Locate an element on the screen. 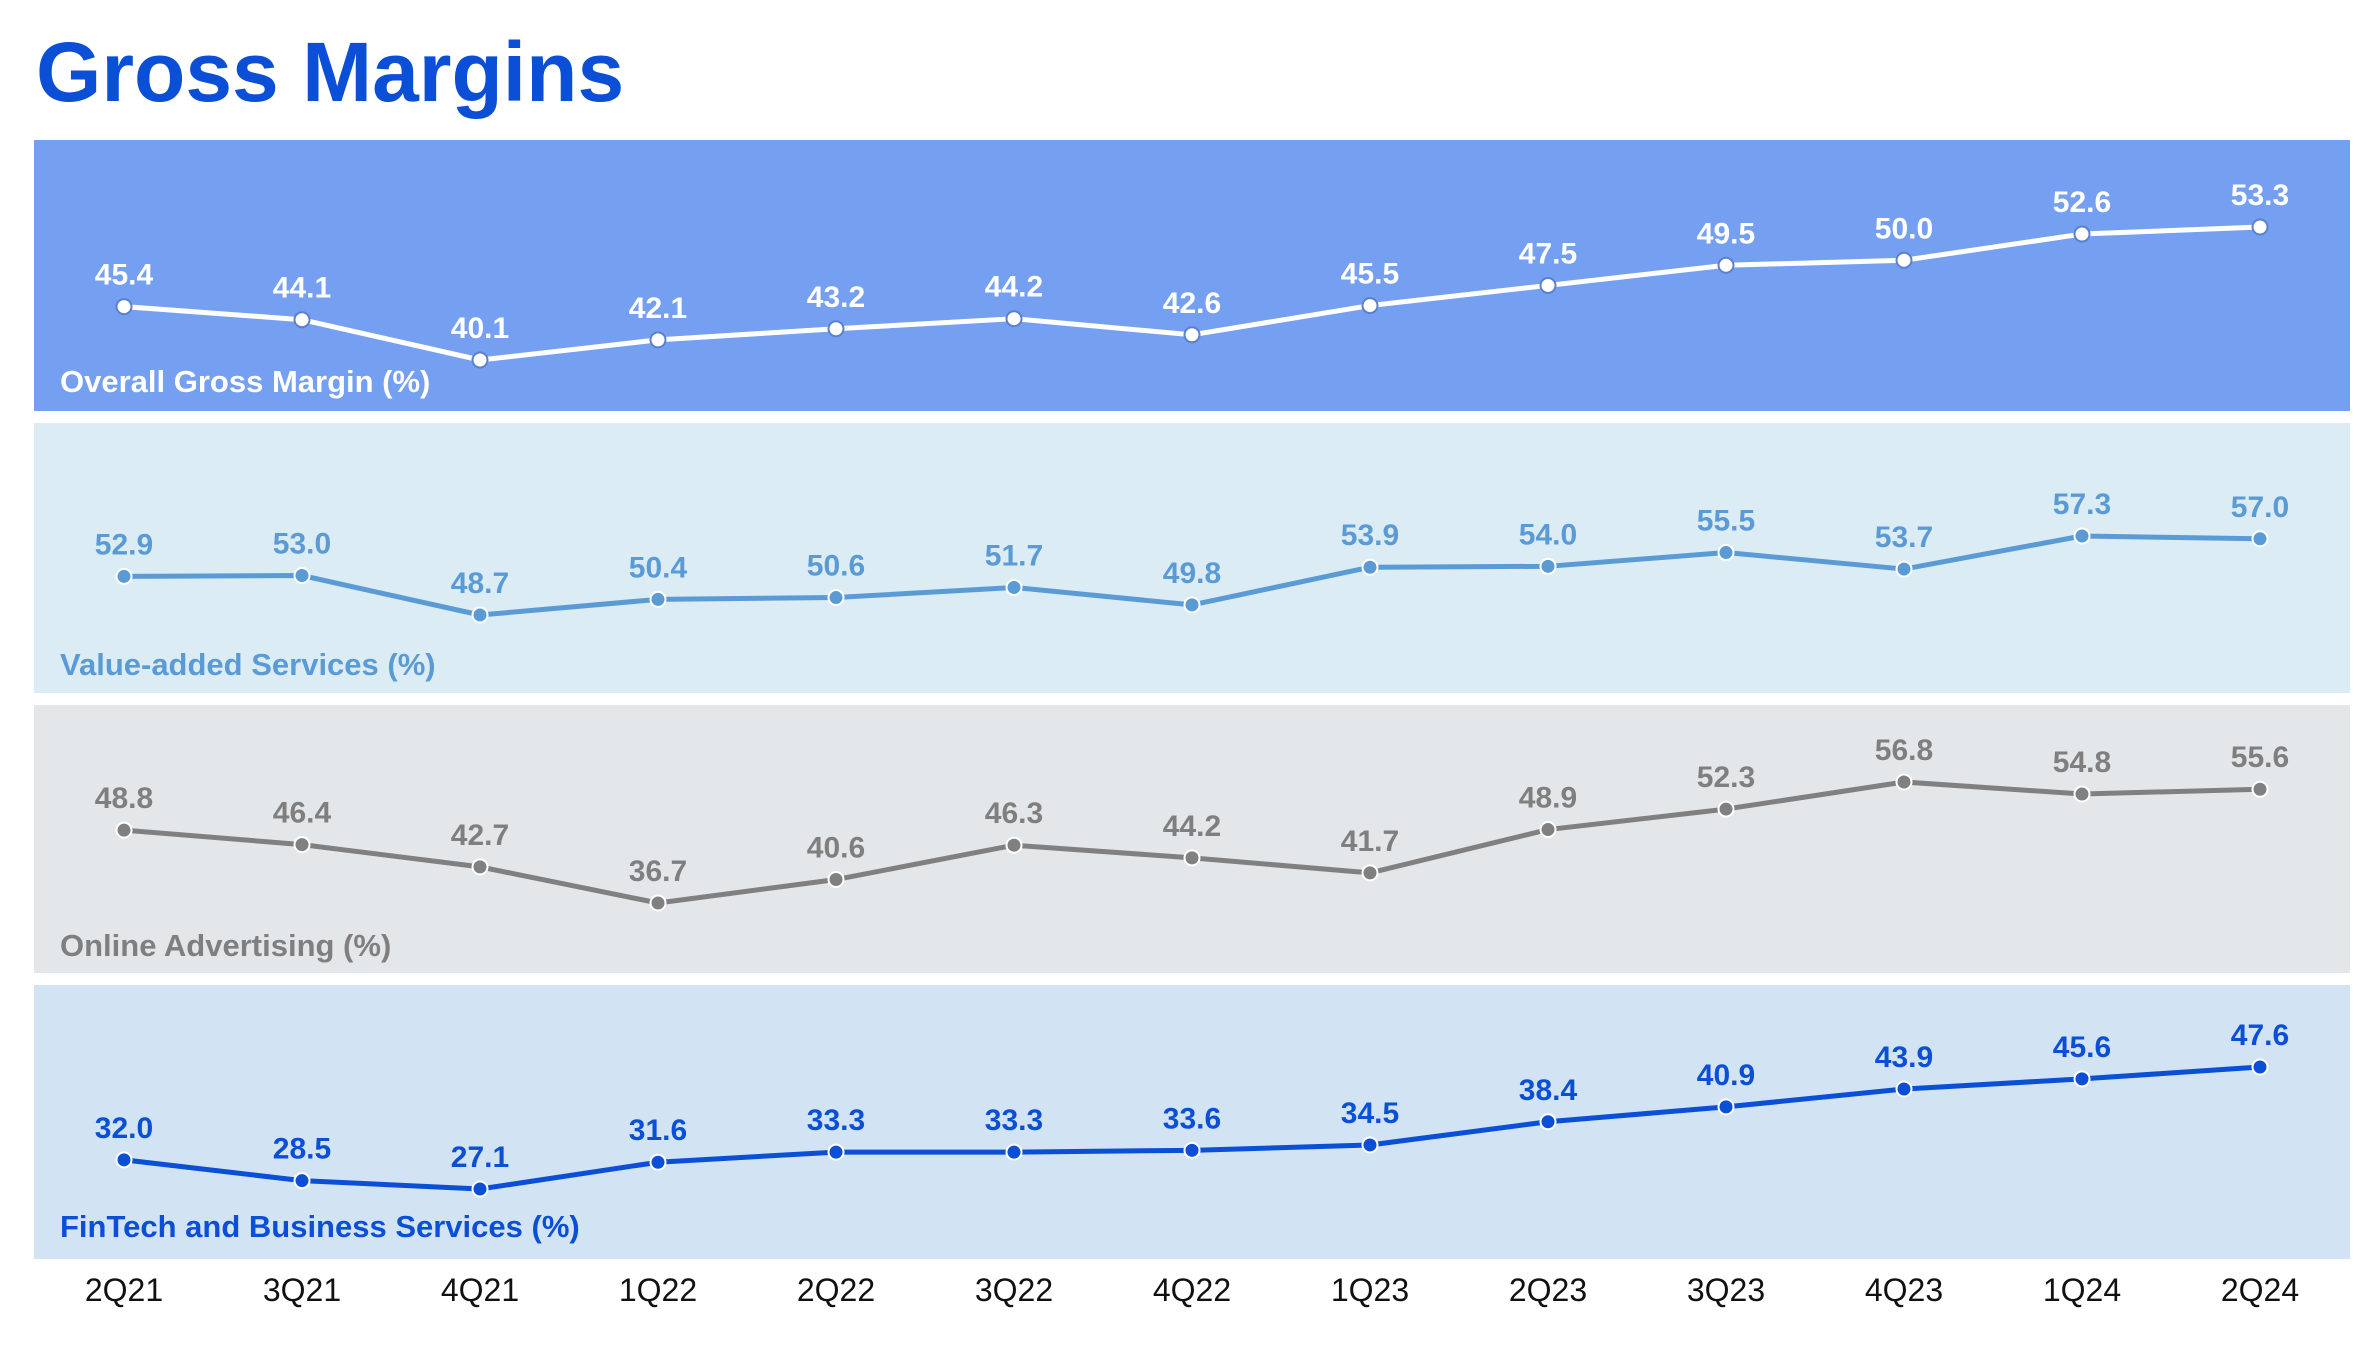 This screenshot has height=1360, width=2366. data-label-online-advertising-2q23: 48.9 is located at coordinates (1548, 798).